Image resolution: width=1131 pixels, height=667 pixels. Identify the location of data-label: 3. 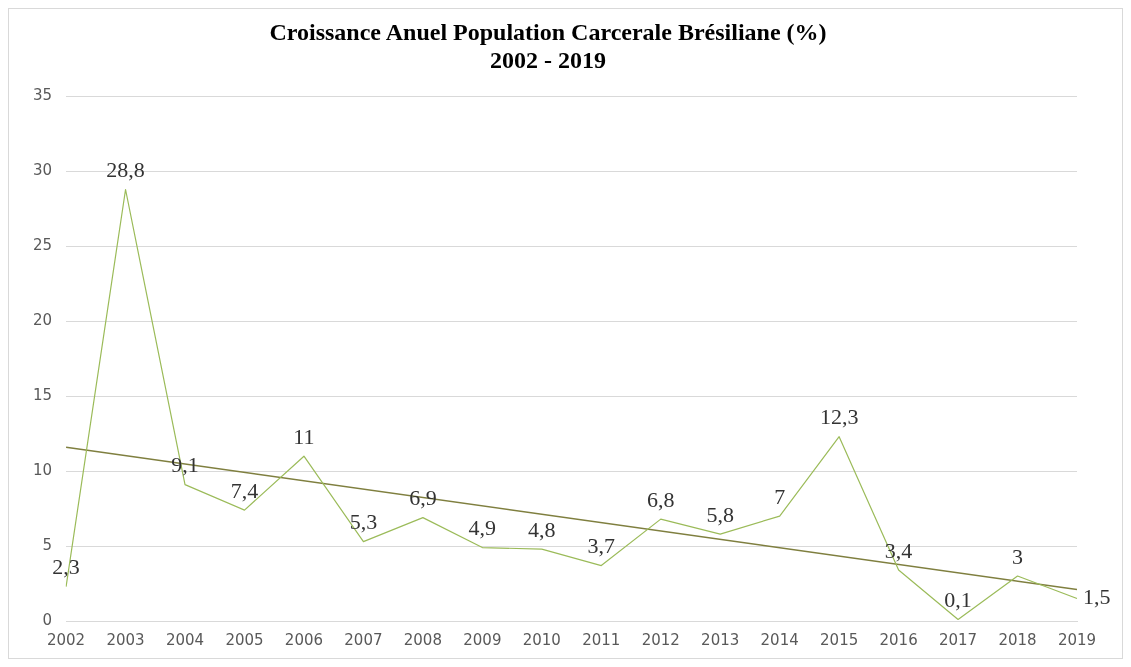
(1018, 556).